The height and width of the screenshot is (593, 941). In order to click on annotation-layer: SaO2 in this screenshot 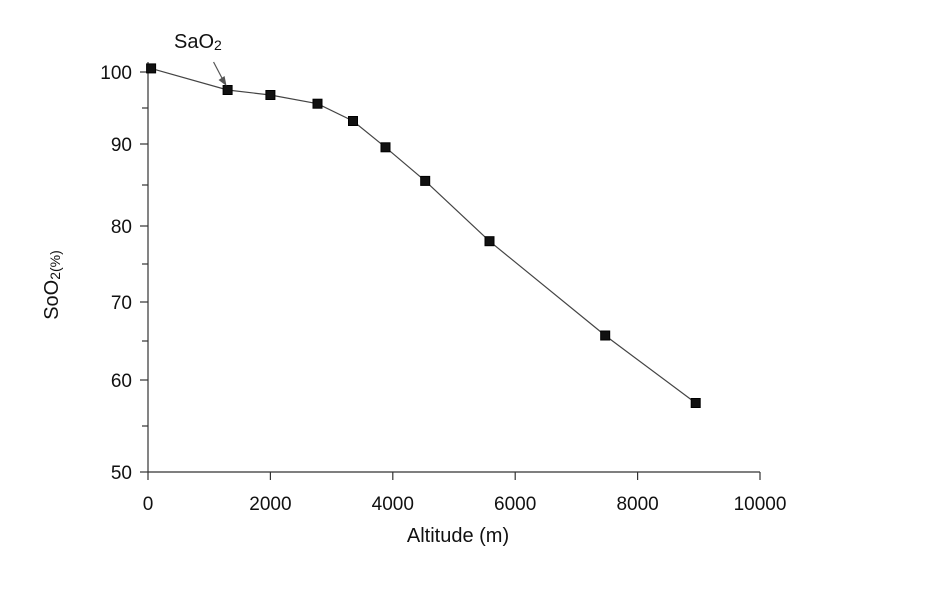, I will do `click(200, 58)`.